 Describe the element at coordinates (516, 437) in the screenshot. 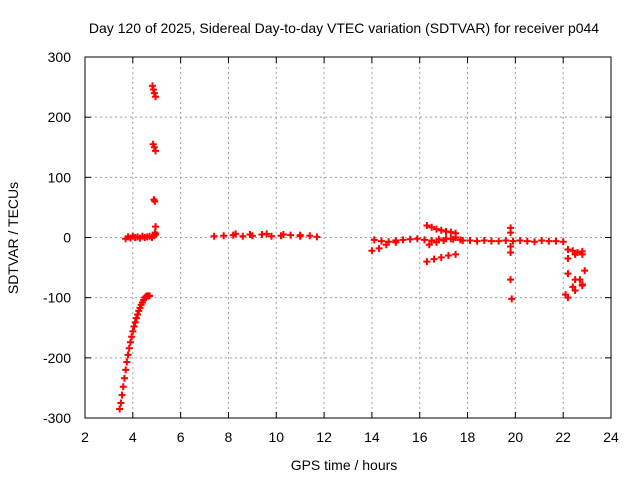

I see `x-tick-label: 20` at that location.